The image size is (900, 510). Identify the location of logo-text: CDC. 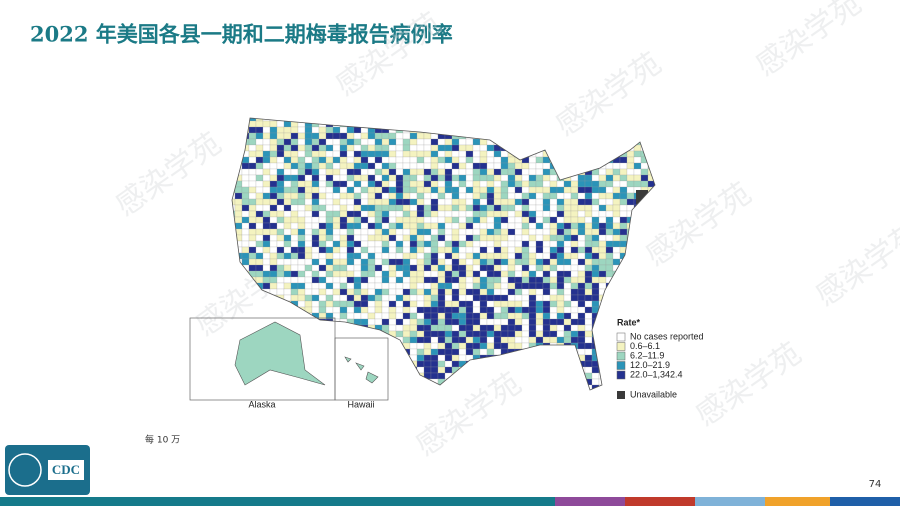
(66, 469).